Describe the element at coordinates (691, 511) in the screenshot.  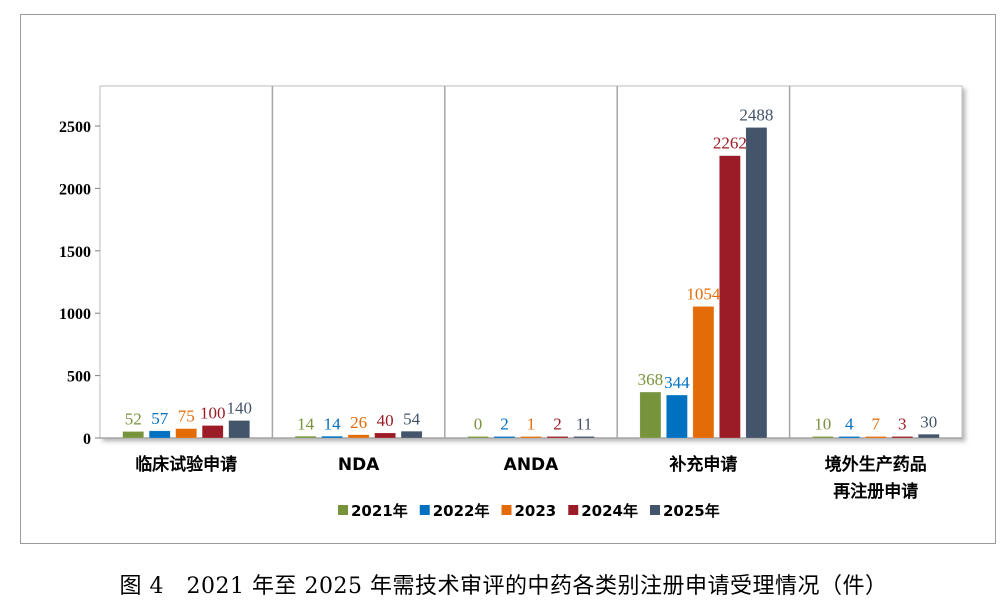
I see `legend-label: 2025年` at that location.